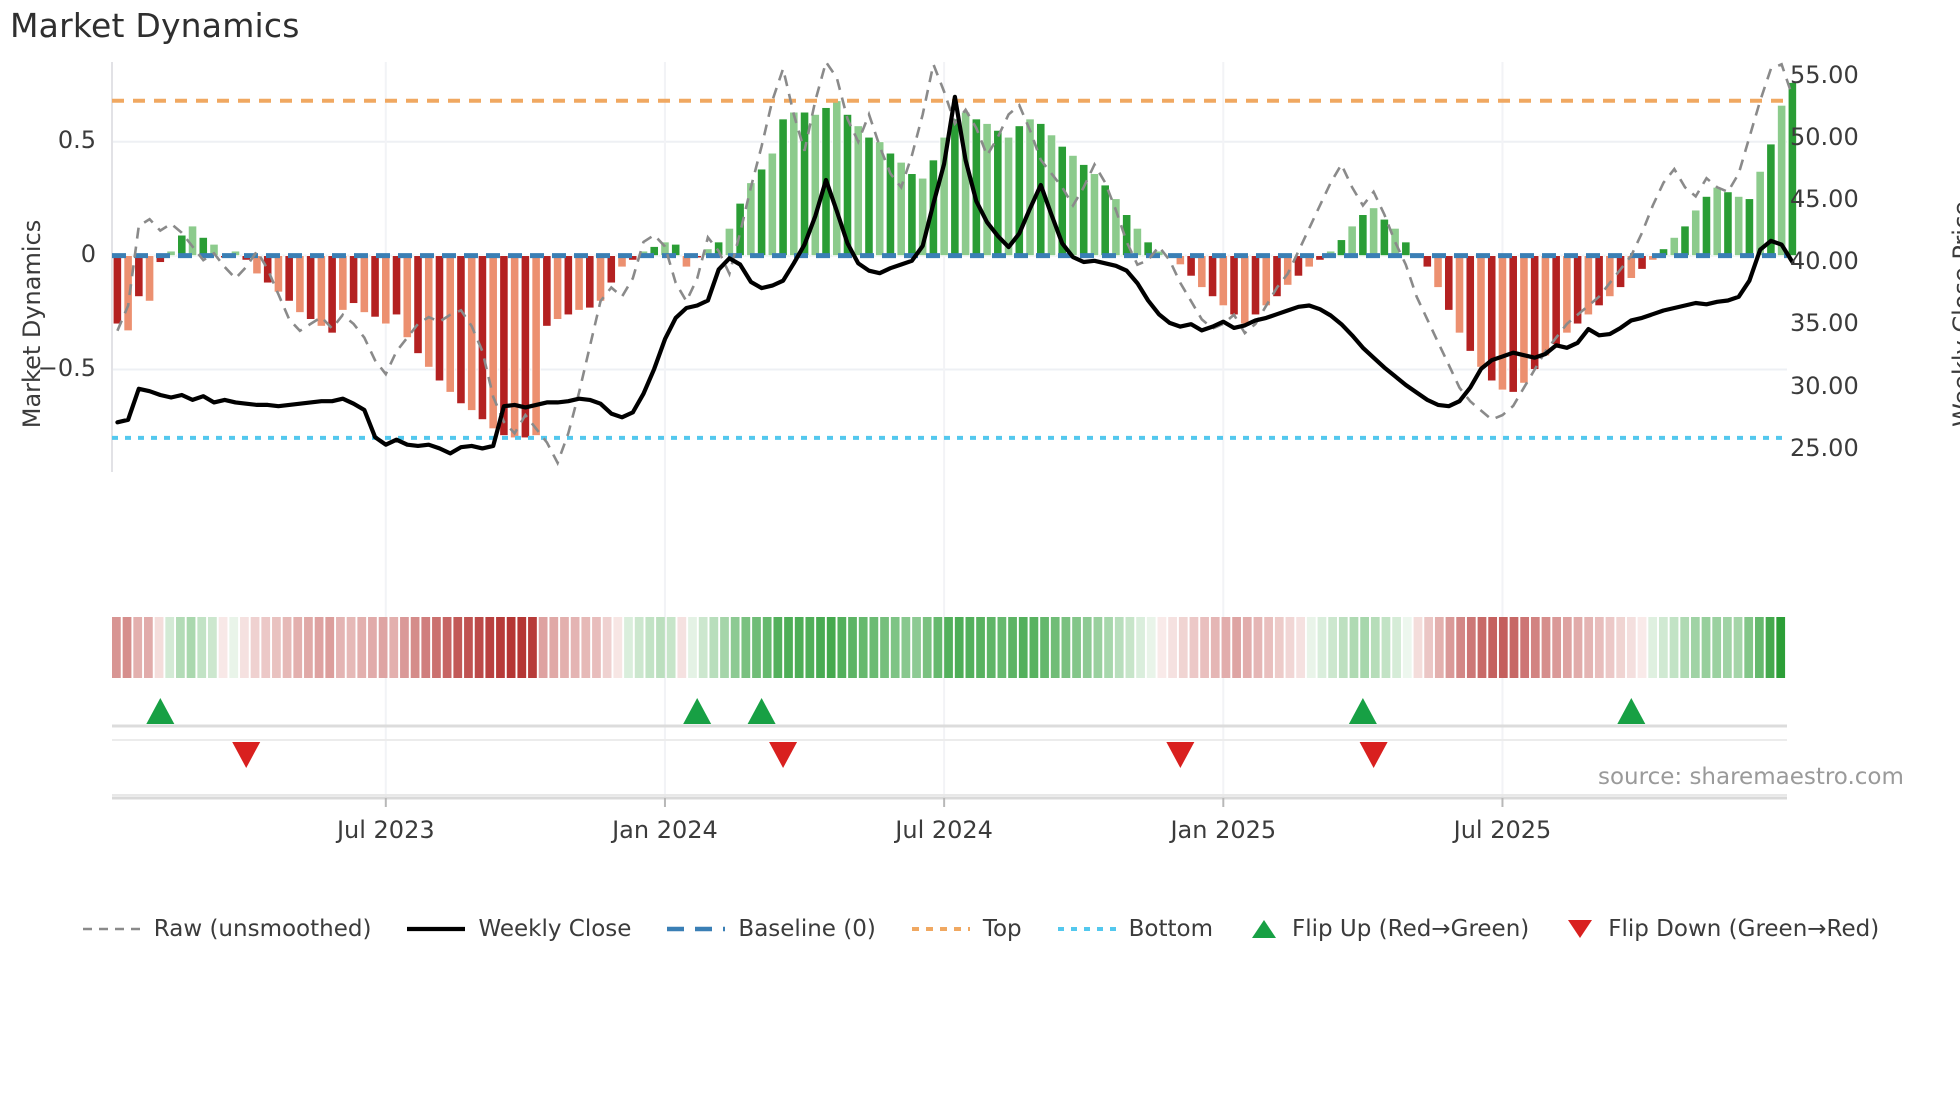 The width and height of the screenshot is (1960, 1102). Describe the element at coordinates (1824, 199) in the screenshot. I see `right-axis-tick: 45.00` at that location.